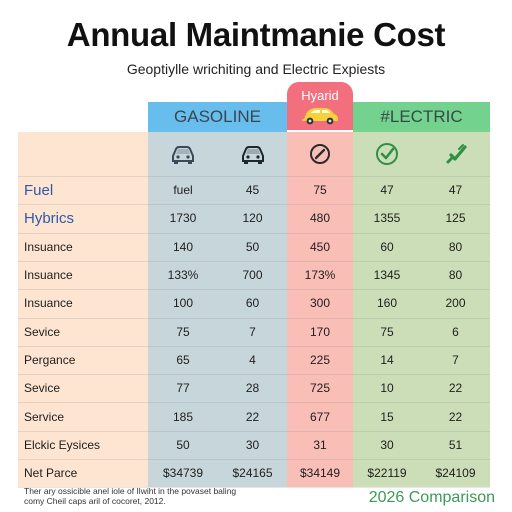 This screenshot has width=512, height=512. I want to click on table-cell: 725, so click(320, 388).